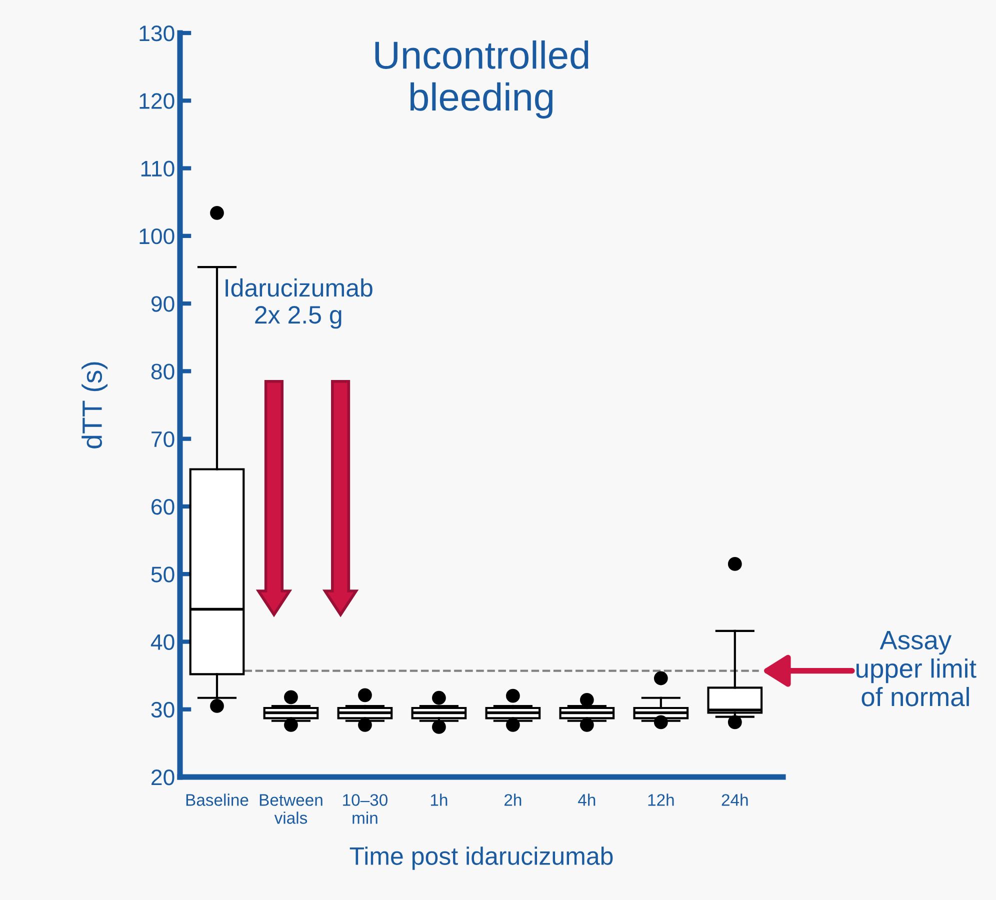 The height and width of the screenshot is (900, 996). Describe the element at coordinates (163, 778) in the screenshot. I see `y-tick-label: 20` at that location.